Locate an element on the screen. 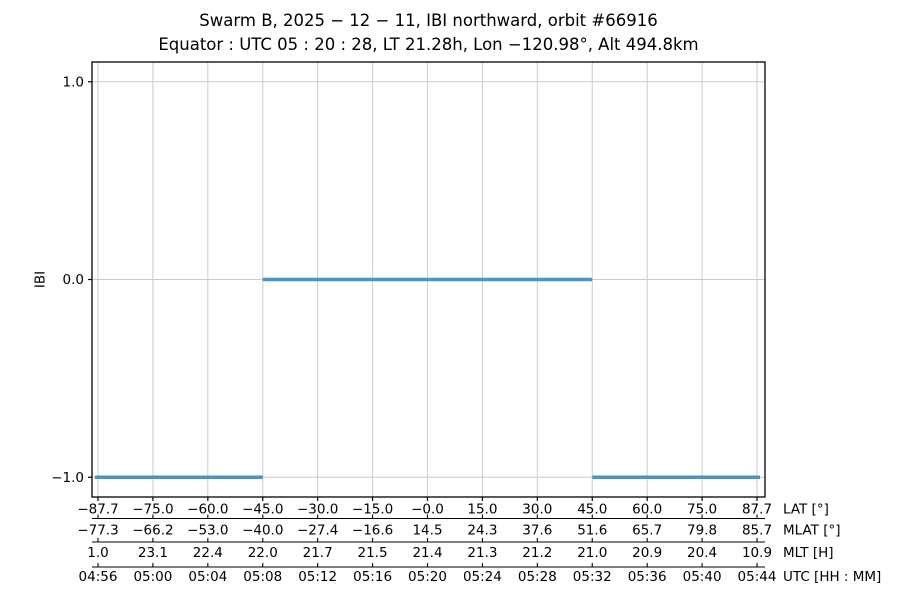  x-tick-label: 21.3 is located at coordinates (482, 553).